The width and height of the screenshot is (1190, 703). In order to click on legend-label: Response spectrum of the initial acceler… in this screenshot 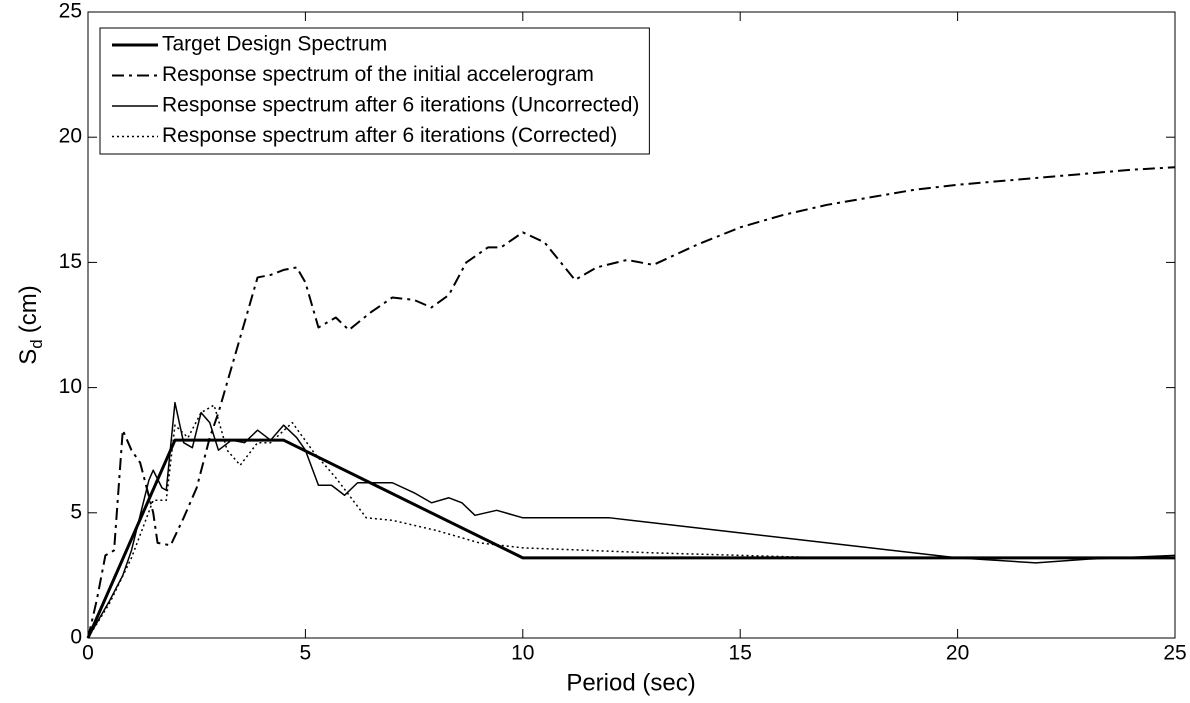, I will do `click(378, 74)`.